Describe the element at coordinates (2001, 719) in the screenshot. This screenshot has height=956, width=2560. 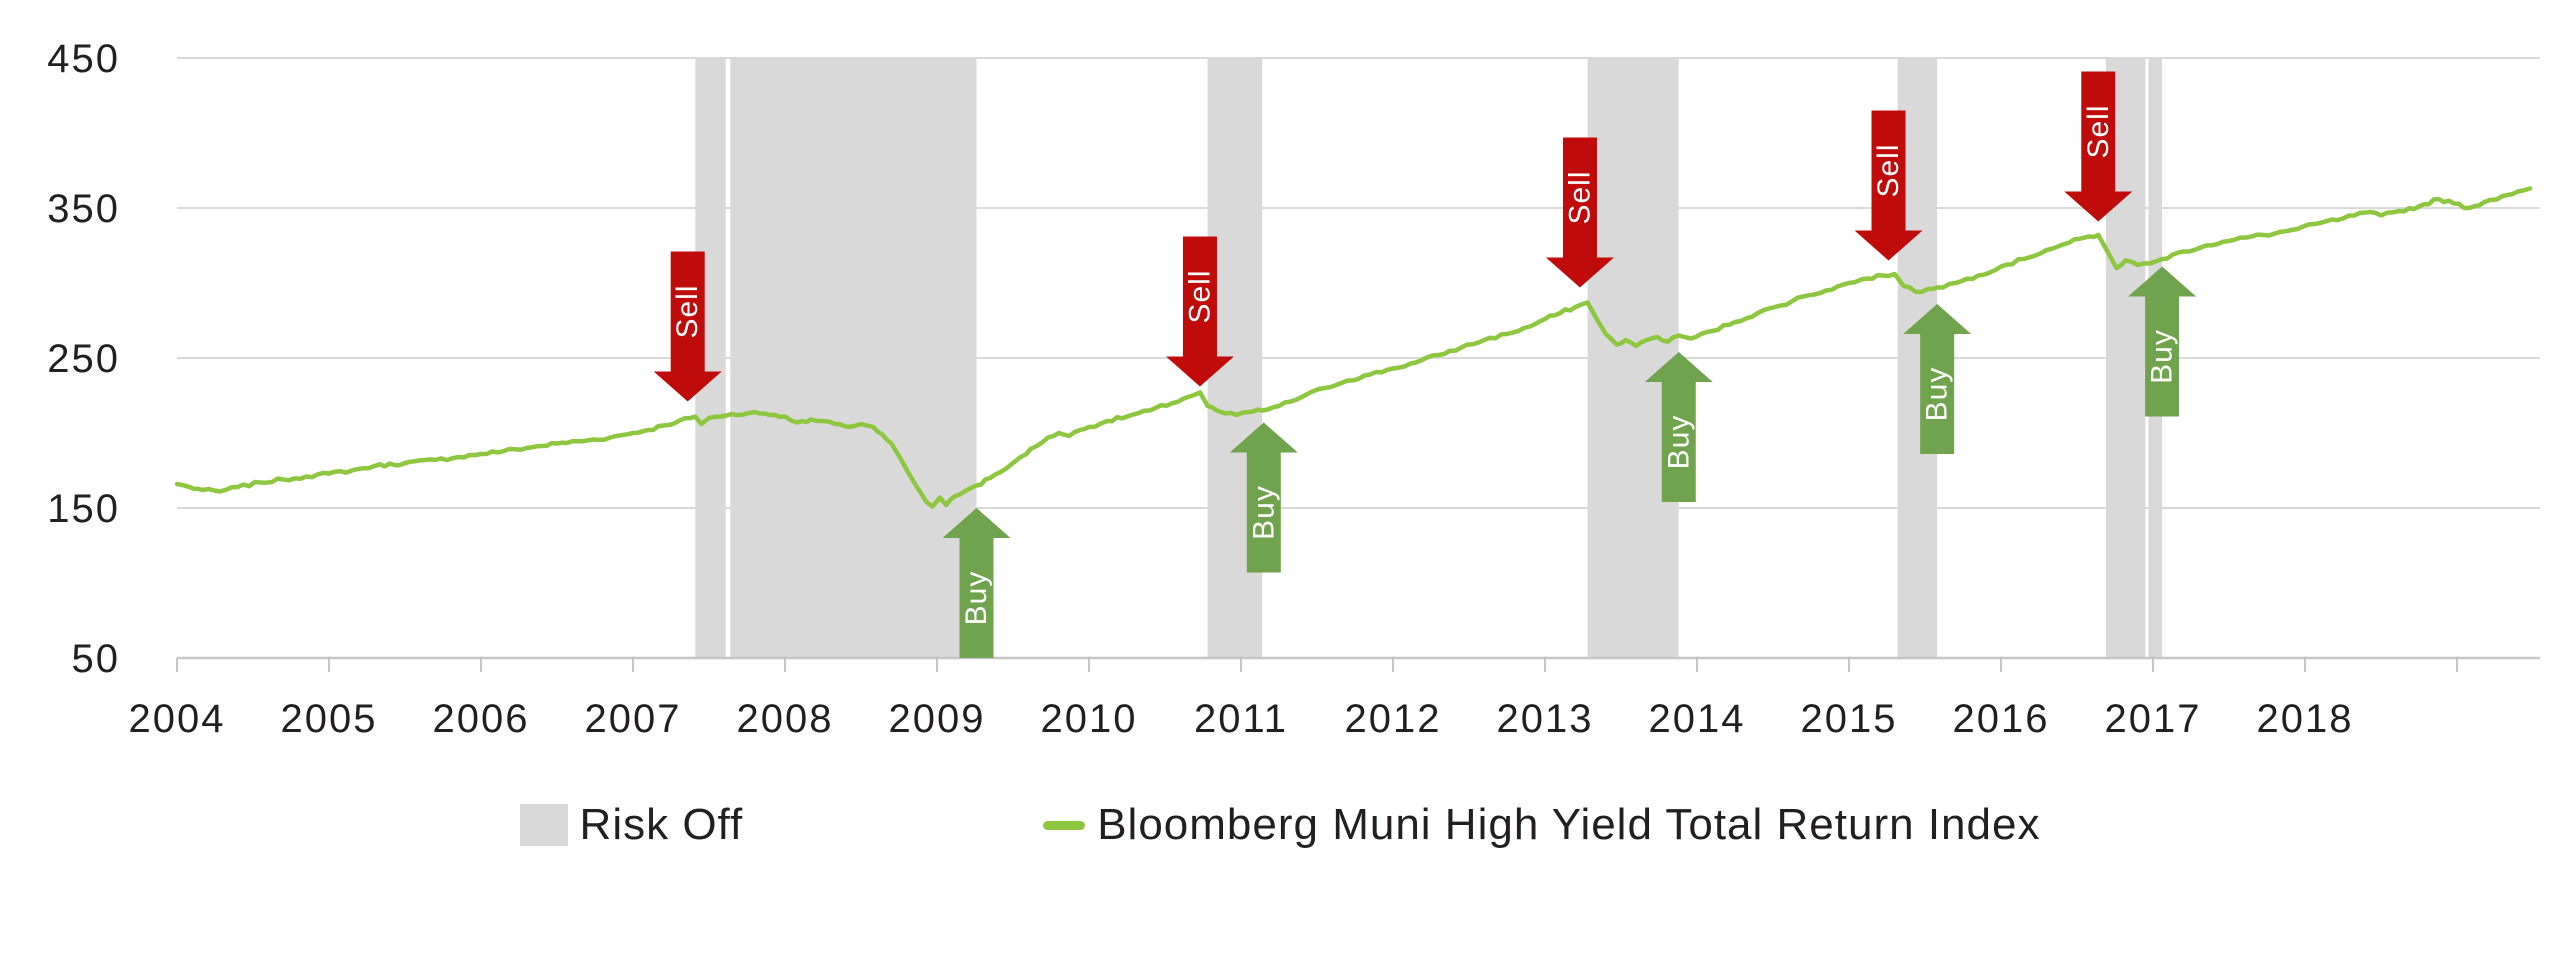
I see `x-axis-label-2016: 2016` at that location.